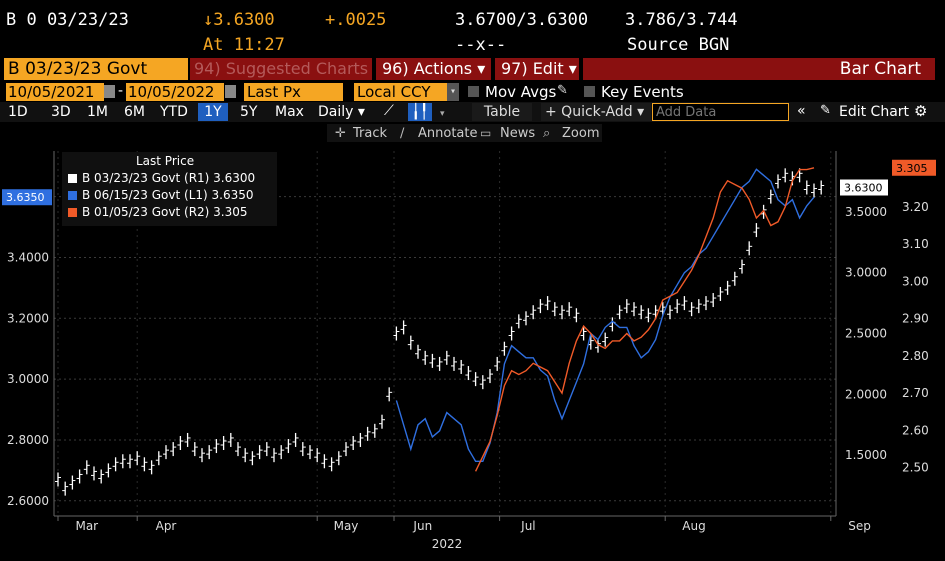 The width and height of the screenshot is (945, 561). What do you see at coordinates (874, 112) in the screenshot?
I see `edit-chart-button: Edit Chart` at bounding box center [874, 112].